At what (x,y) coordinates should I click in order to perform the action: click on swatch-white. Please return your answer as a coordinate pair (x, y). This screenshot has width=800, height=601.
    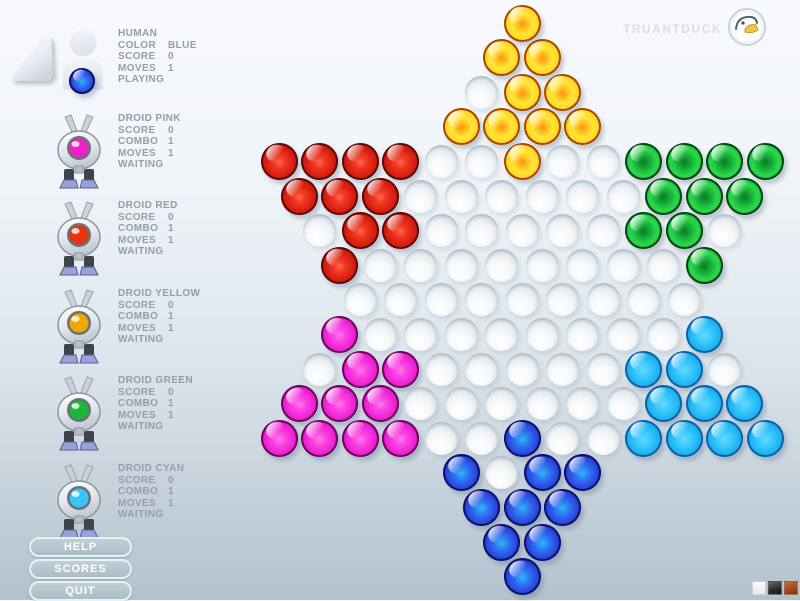
    Looking at the image, I should click on (759, 588).